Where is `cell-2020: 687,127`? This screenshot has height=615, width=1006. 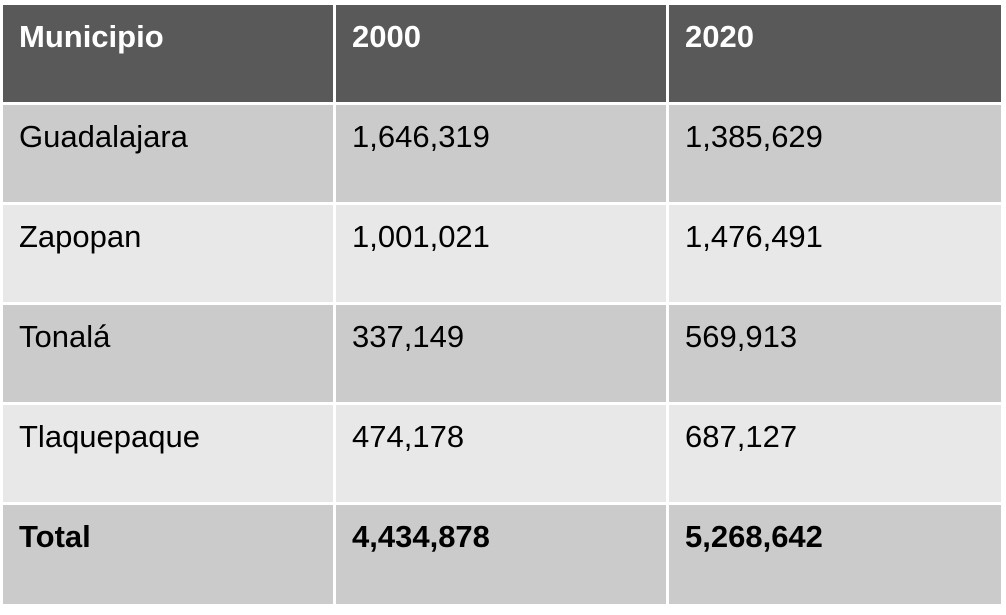
cell-2020: 687,127 is located at coordinates (835, 453).